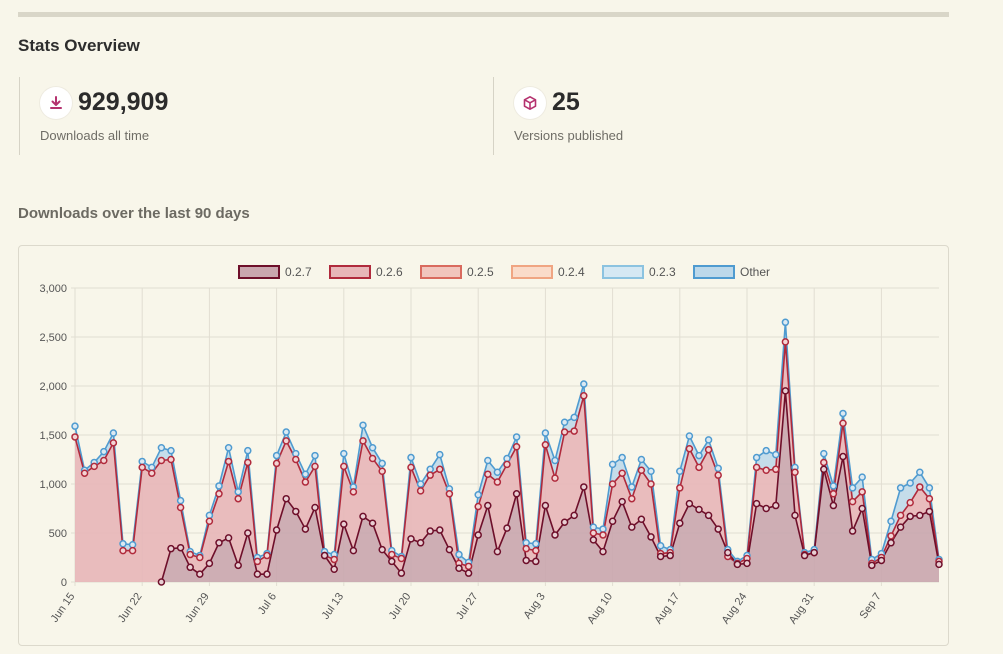 The height and width of the screenshot is (654, 1003). I want to click on legend-label: 0.2.5, so click(480, 272).